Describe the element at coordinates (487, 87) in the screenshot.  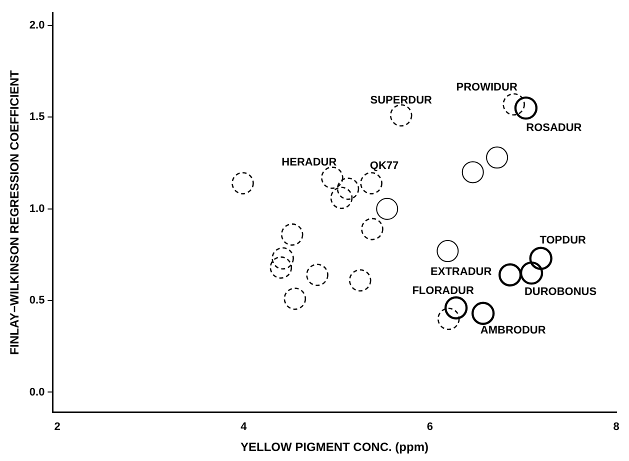
I see `annotation: PROWIDUR` at that location.